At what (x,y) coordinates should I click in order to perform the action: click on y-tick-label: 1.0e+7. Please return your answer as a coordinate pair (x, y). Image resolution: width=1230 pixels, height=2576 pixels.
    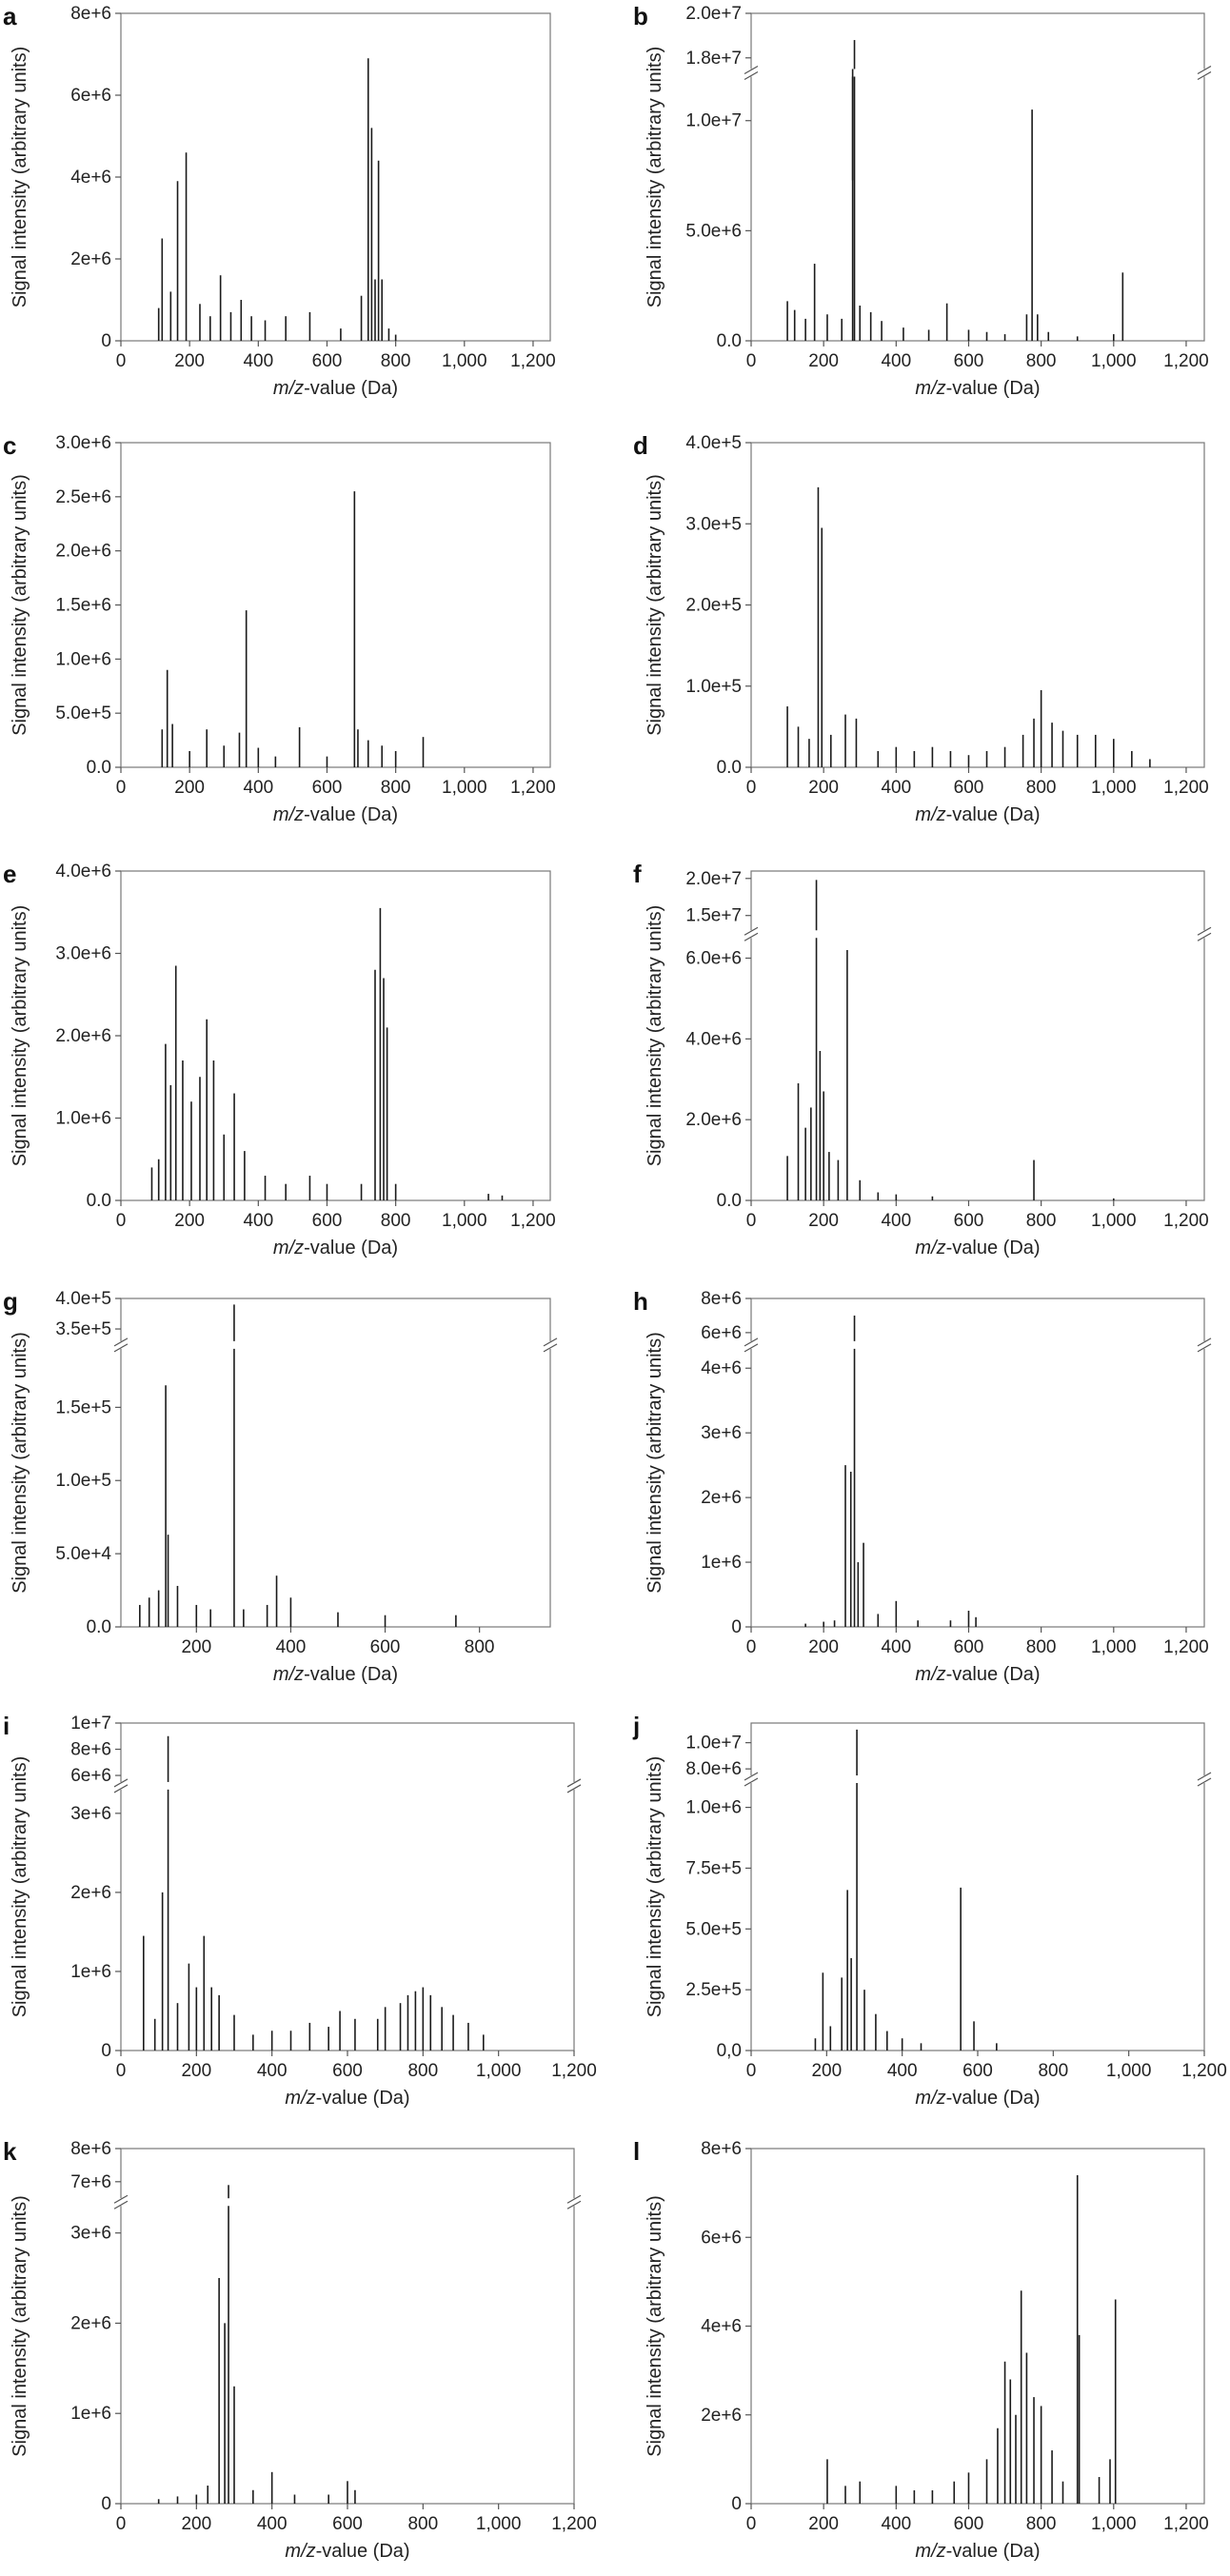
    Looking at the image, I should click on (713, 121).